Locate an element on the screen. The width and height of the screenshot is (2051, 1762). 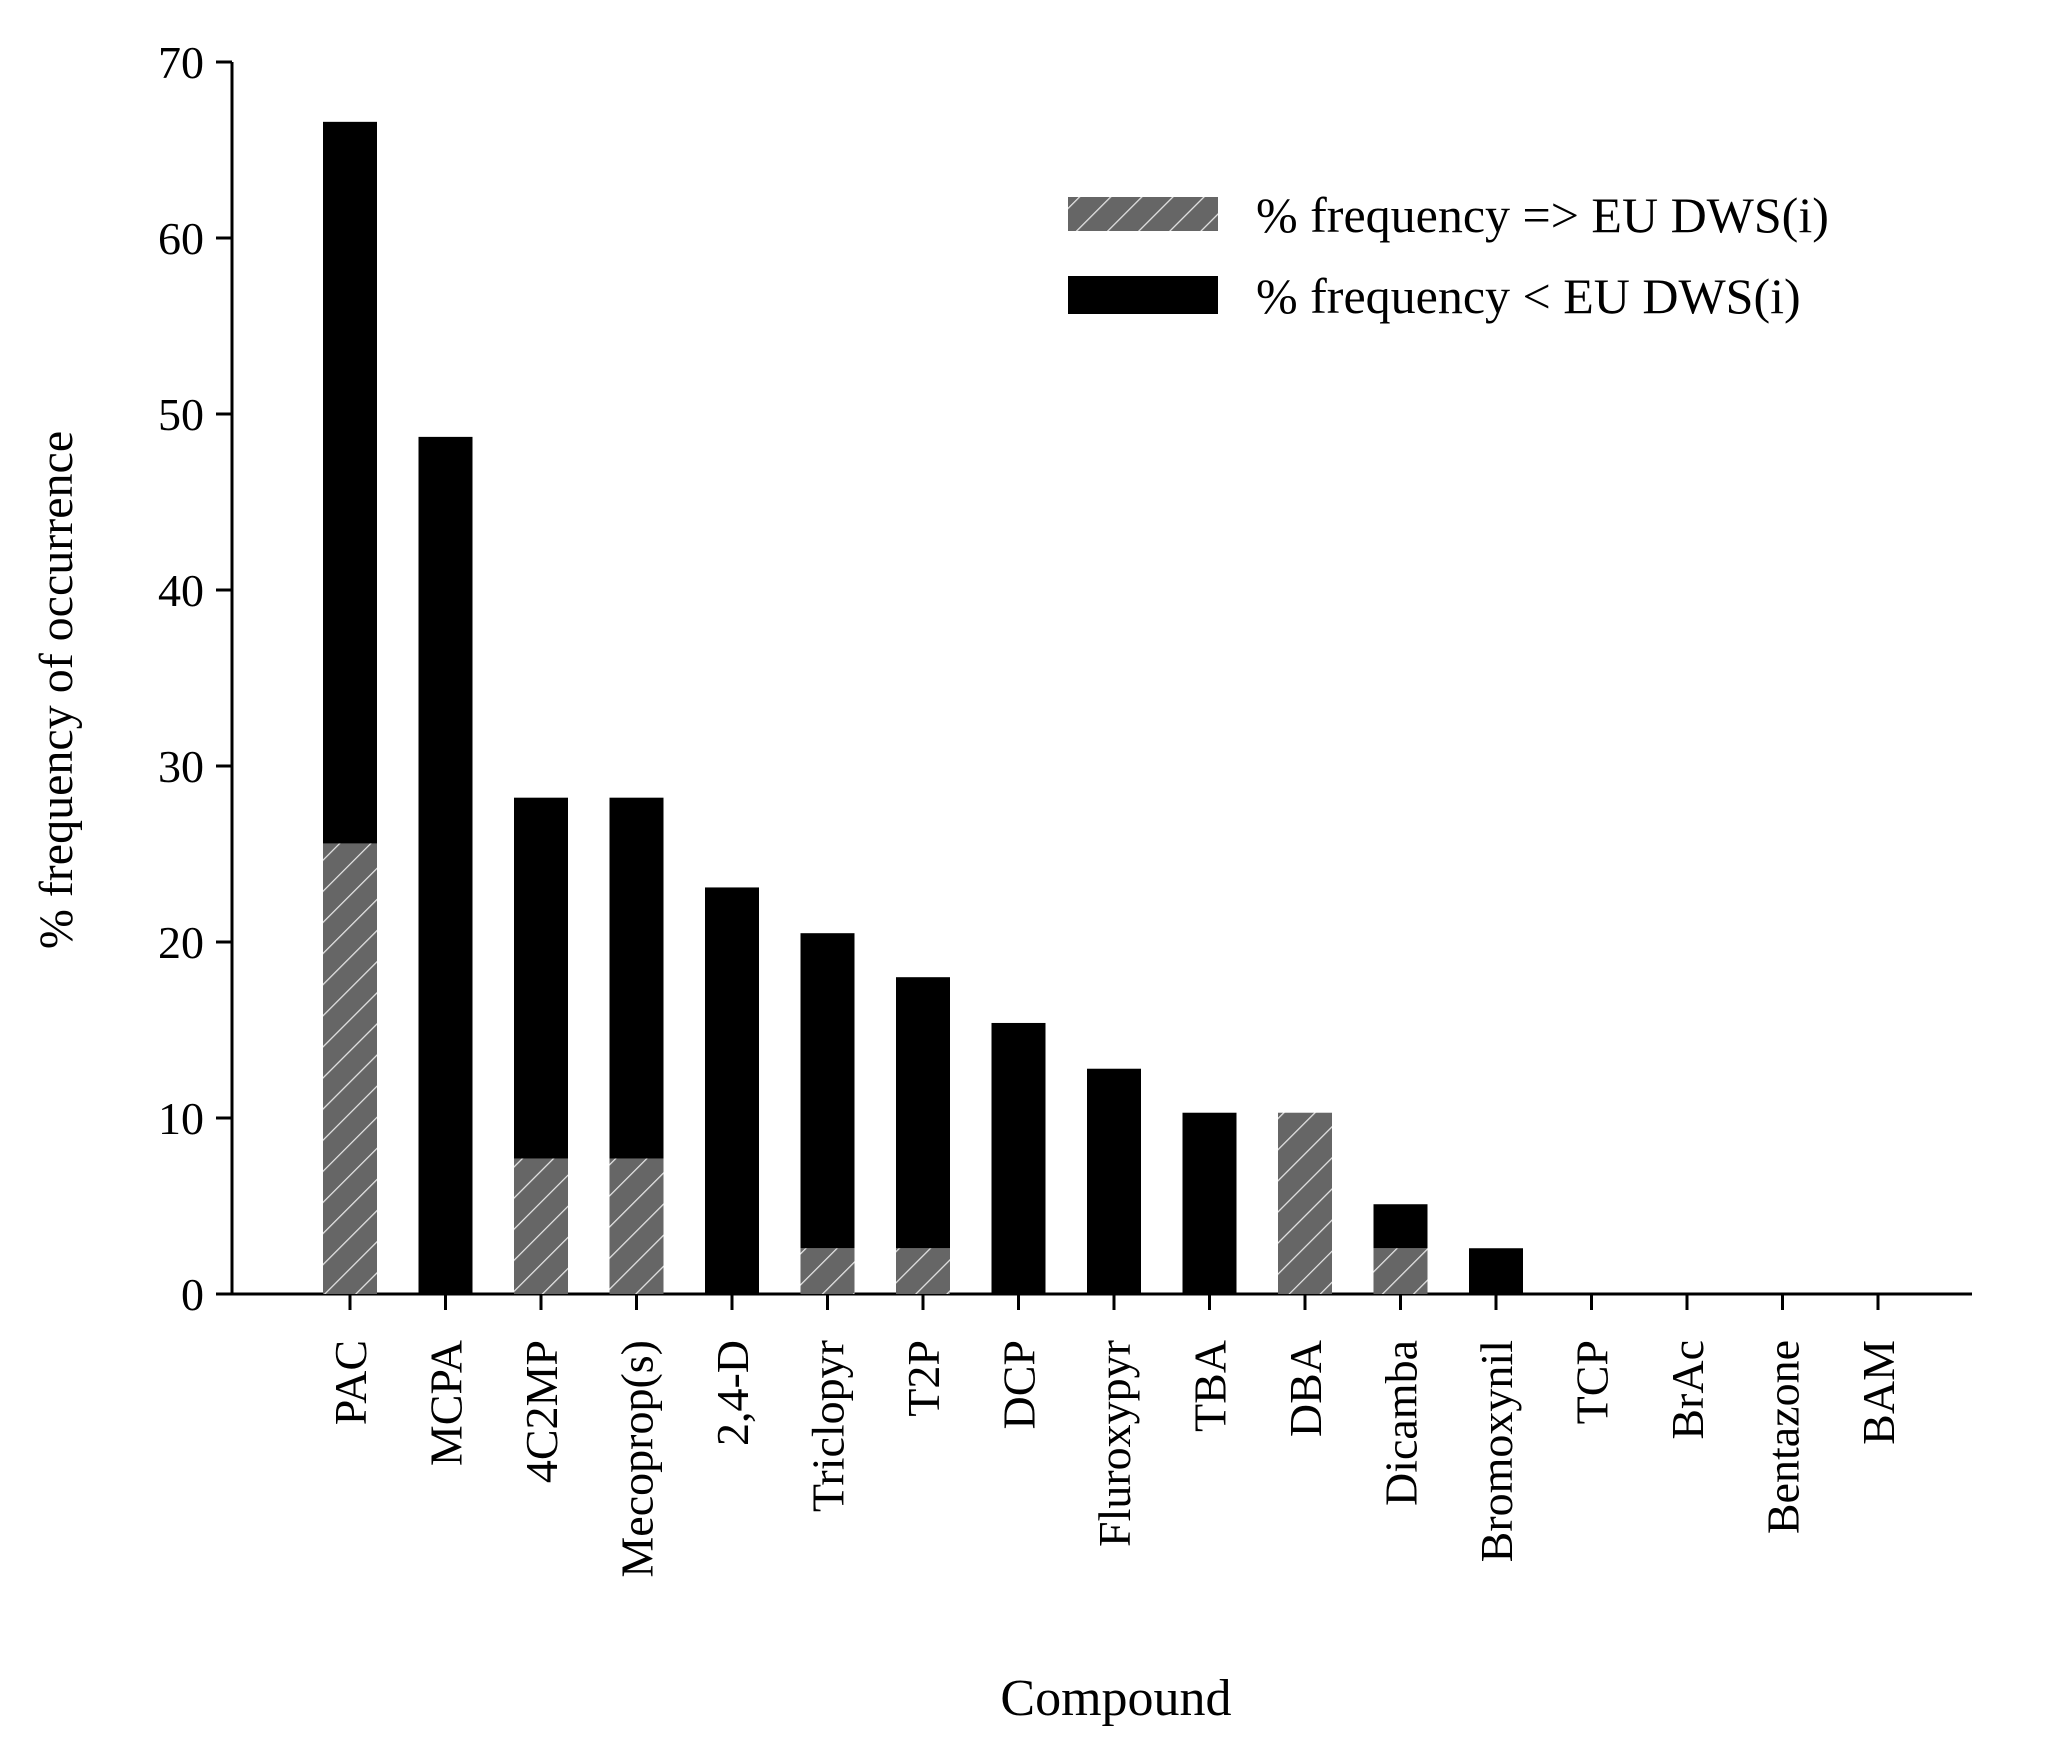
y-tick-label: 0 is located at coordinates (192, 1294).